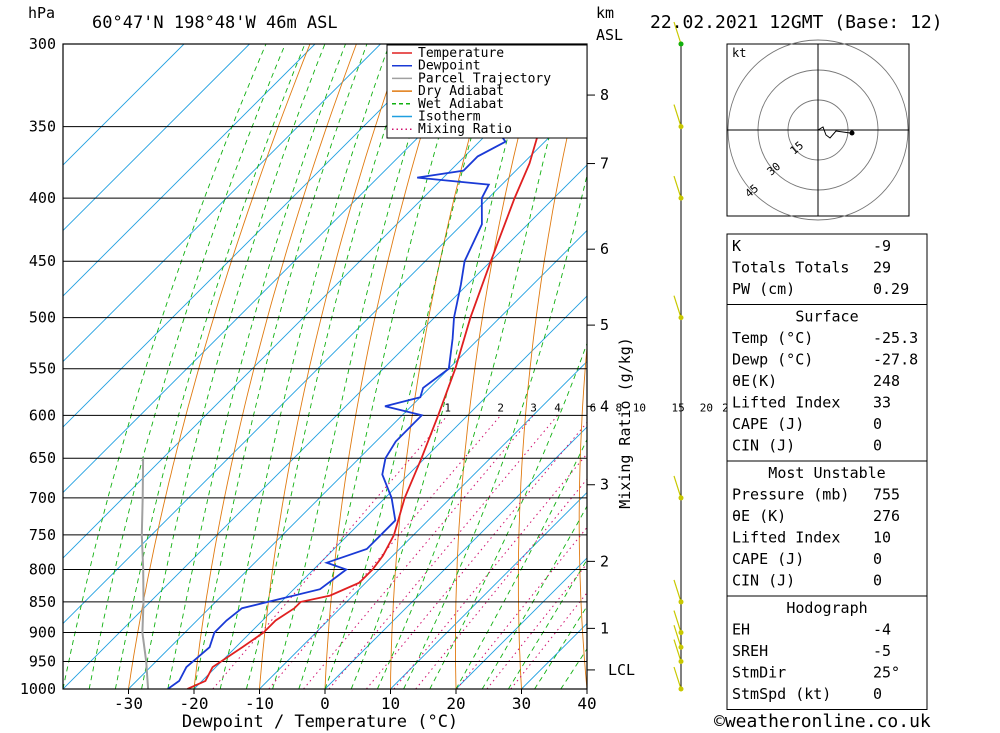 This screenshot has width=1000, height=733. What do you see at coordinates (42, 458) in the screenshot?
I see `pressure-tick-label: 650` at bounding box center [42, 458].